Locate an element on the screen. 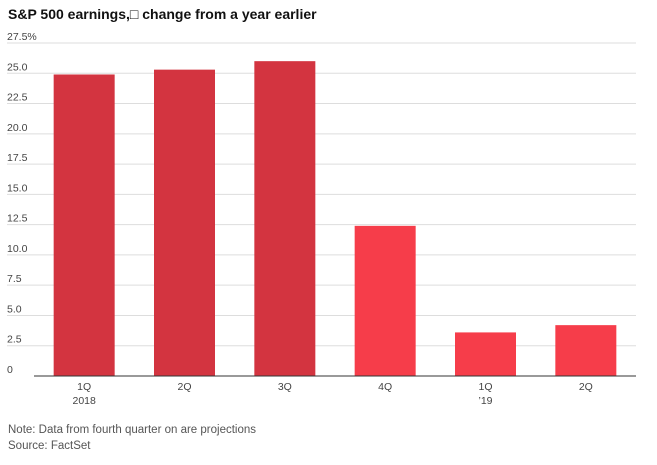 This screenshot has width=657, height=465. y-tick-label: 22.5 is located at coordinates (17, 98).